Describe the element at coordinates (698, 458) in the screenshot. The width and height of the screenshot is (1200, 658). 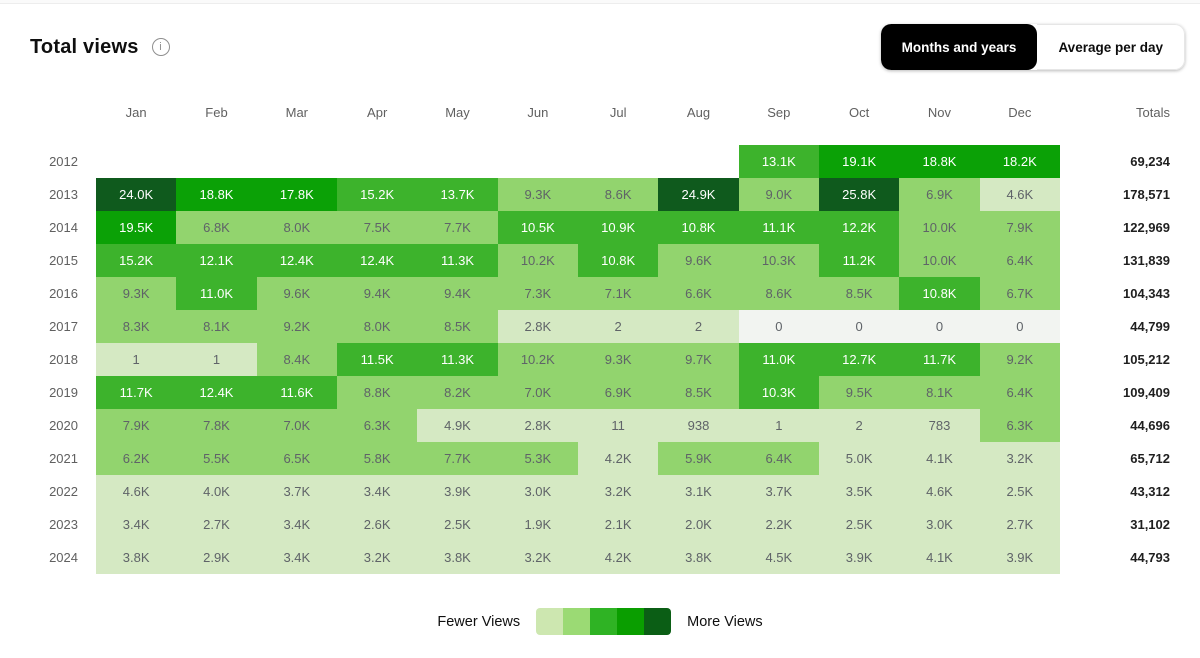
I see `heatmap-cell: 5.9K` at that location.